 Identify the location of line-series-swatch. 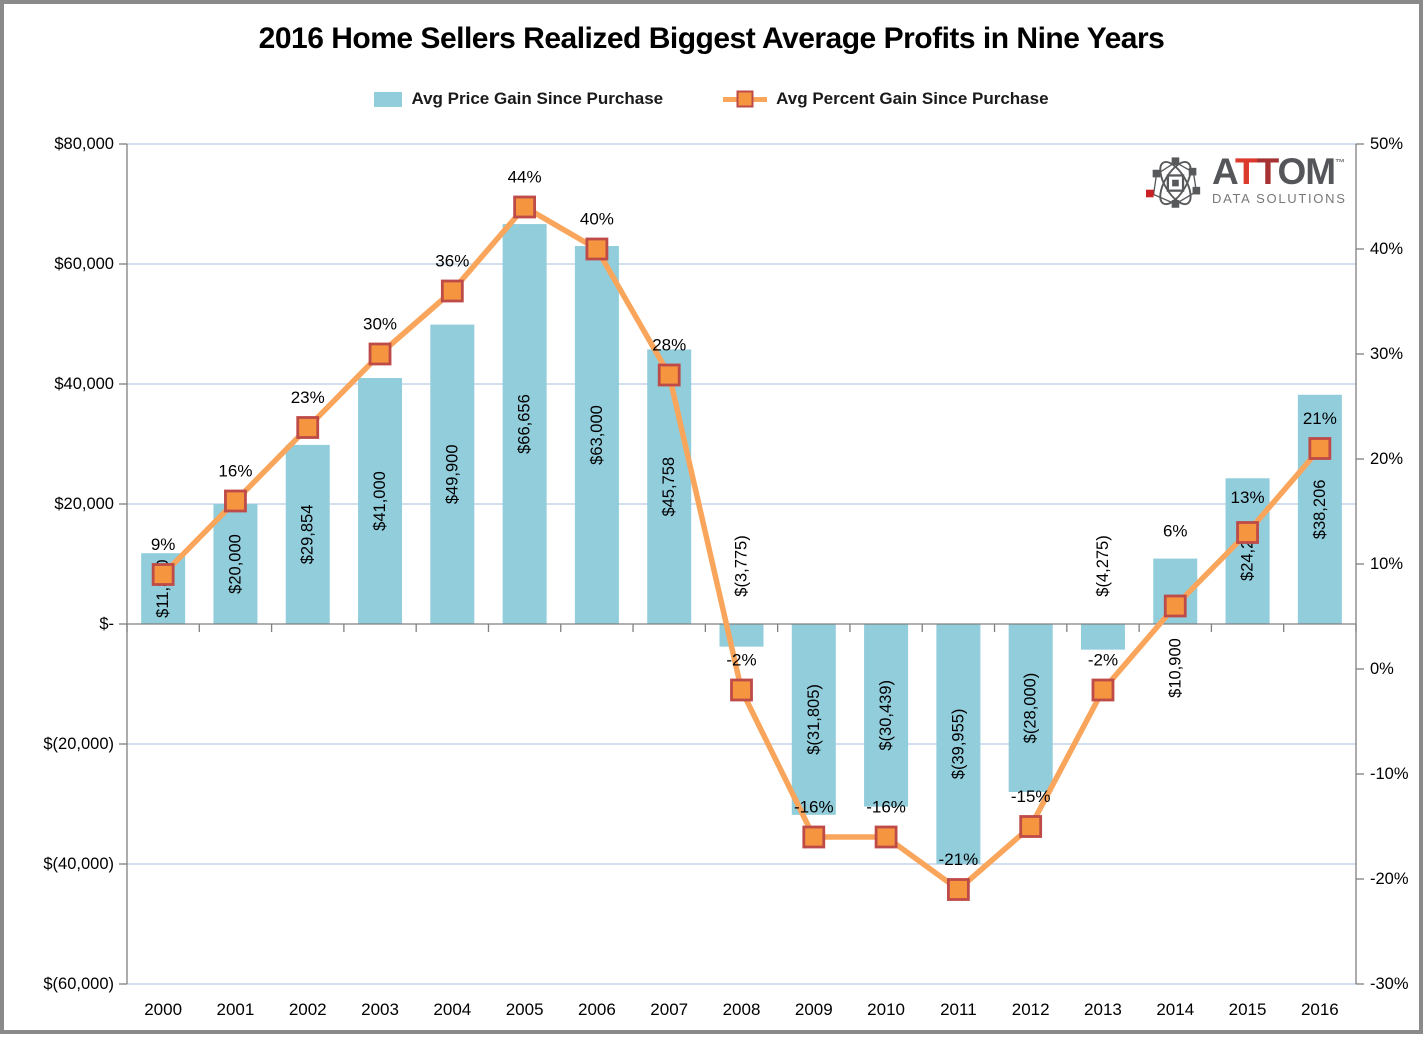
(745, 99).